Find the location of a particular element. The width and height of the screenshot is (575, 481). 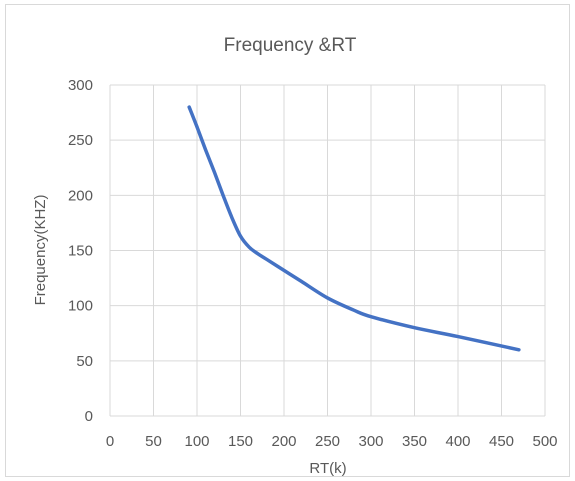

x-tick-label: 50 is located at coordinates (153, 441).